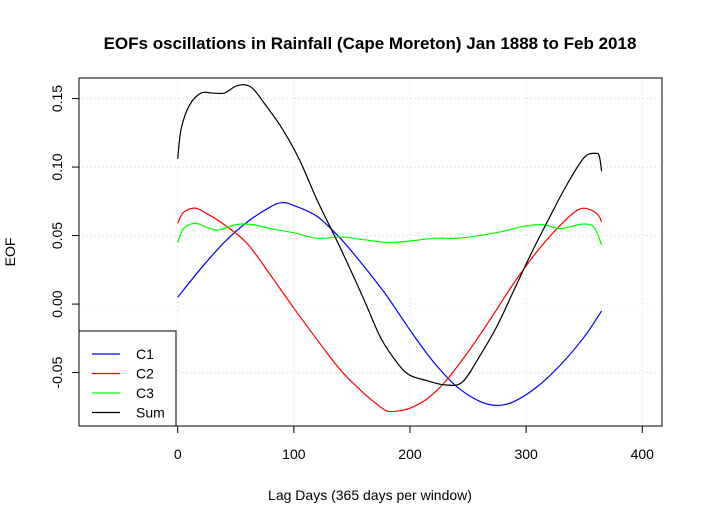 The height and width of the screenshot is (526, 702). I want to click on x-axis: 0 100 200 300 400, so click(414, 443).